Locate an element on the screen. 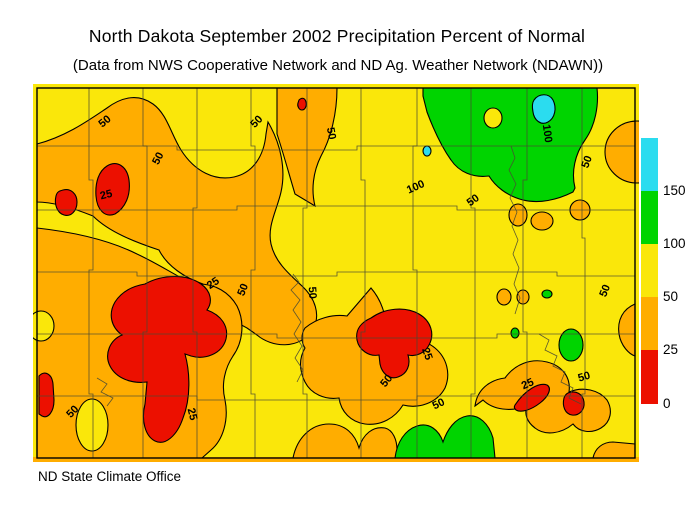 This screenshot has height=530, width=700. legend-label-50: 50 is located at coordinates (671, 296).